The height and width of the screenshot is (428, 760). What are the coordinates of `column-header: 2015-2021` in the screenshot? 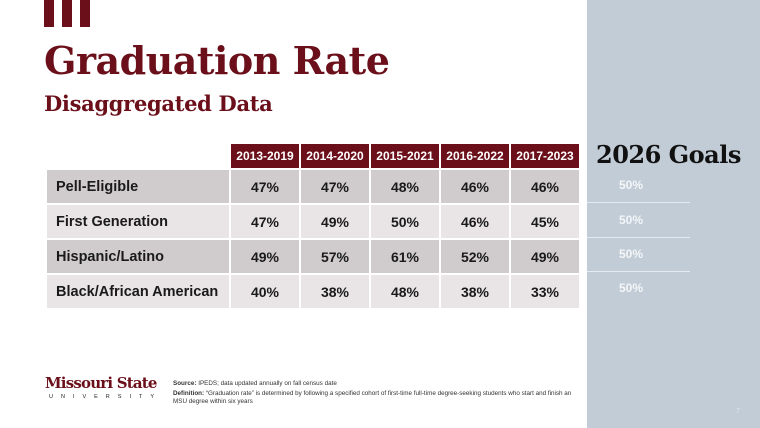 It's located at (404, 156).